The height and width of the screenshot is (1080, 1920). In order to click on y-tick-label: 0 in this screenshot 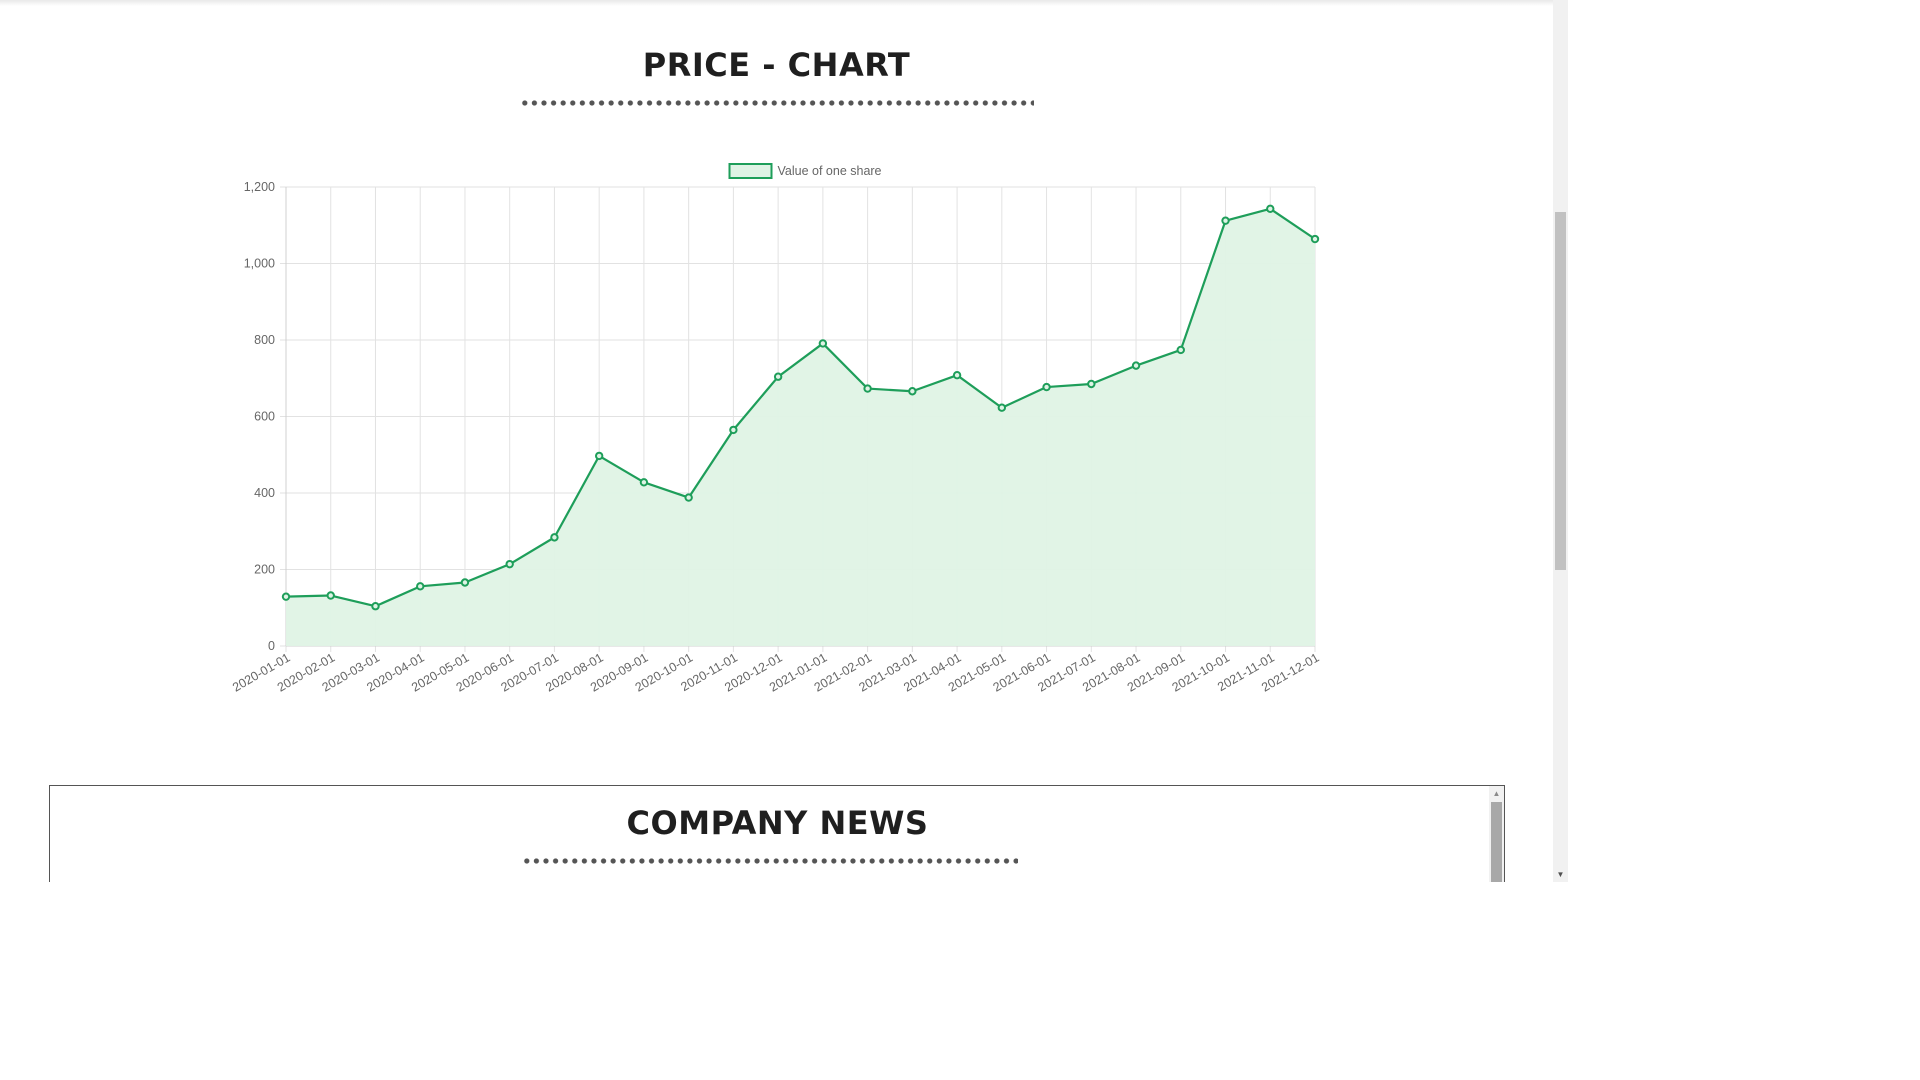, I will do `click(271, 646)`.